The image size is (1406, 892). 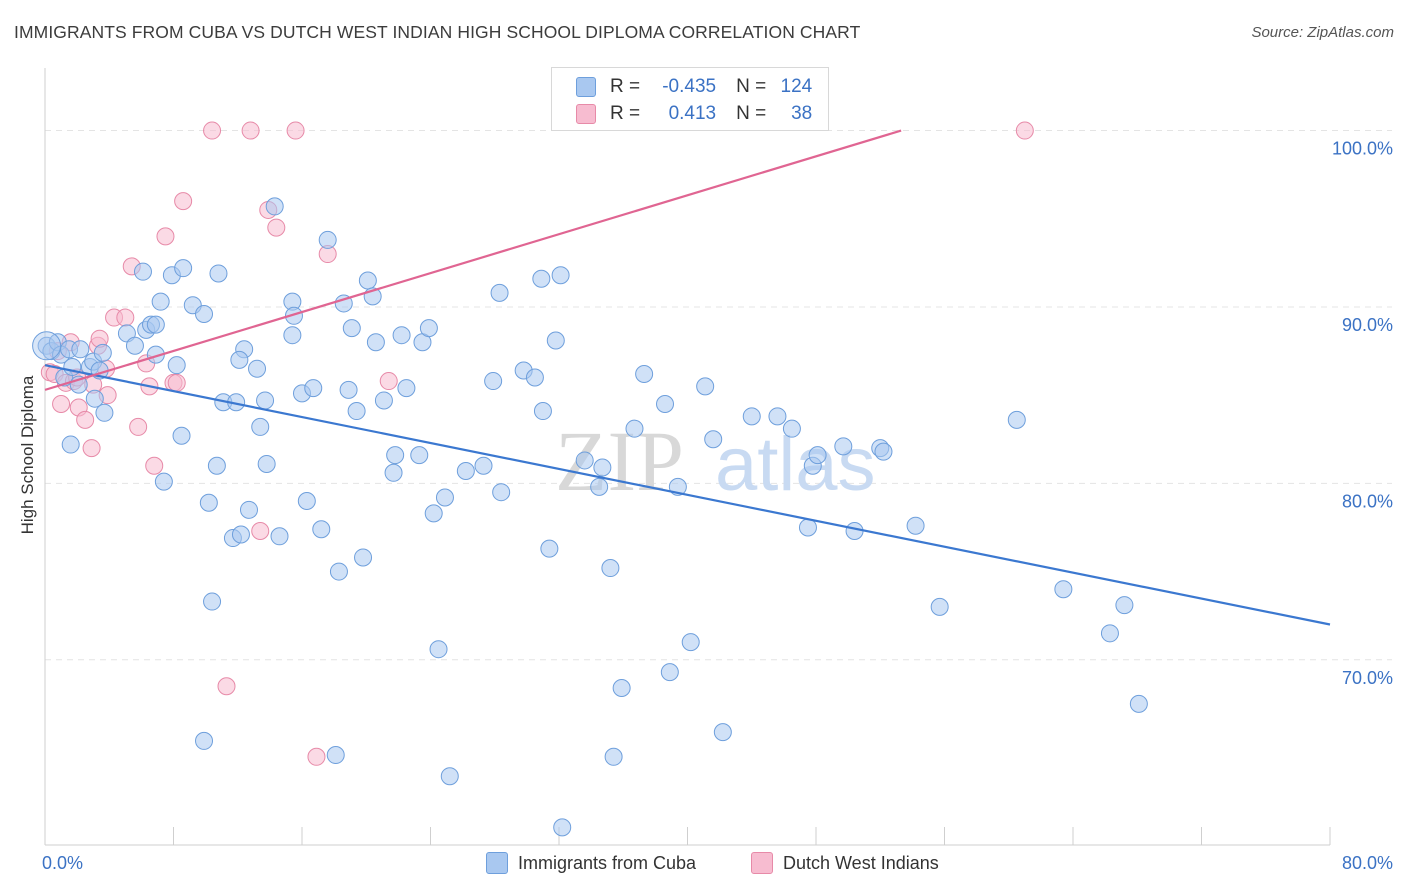 I want to click on legend-item-cuba: Immigrants from Cuba, so click(x=591, y=863).